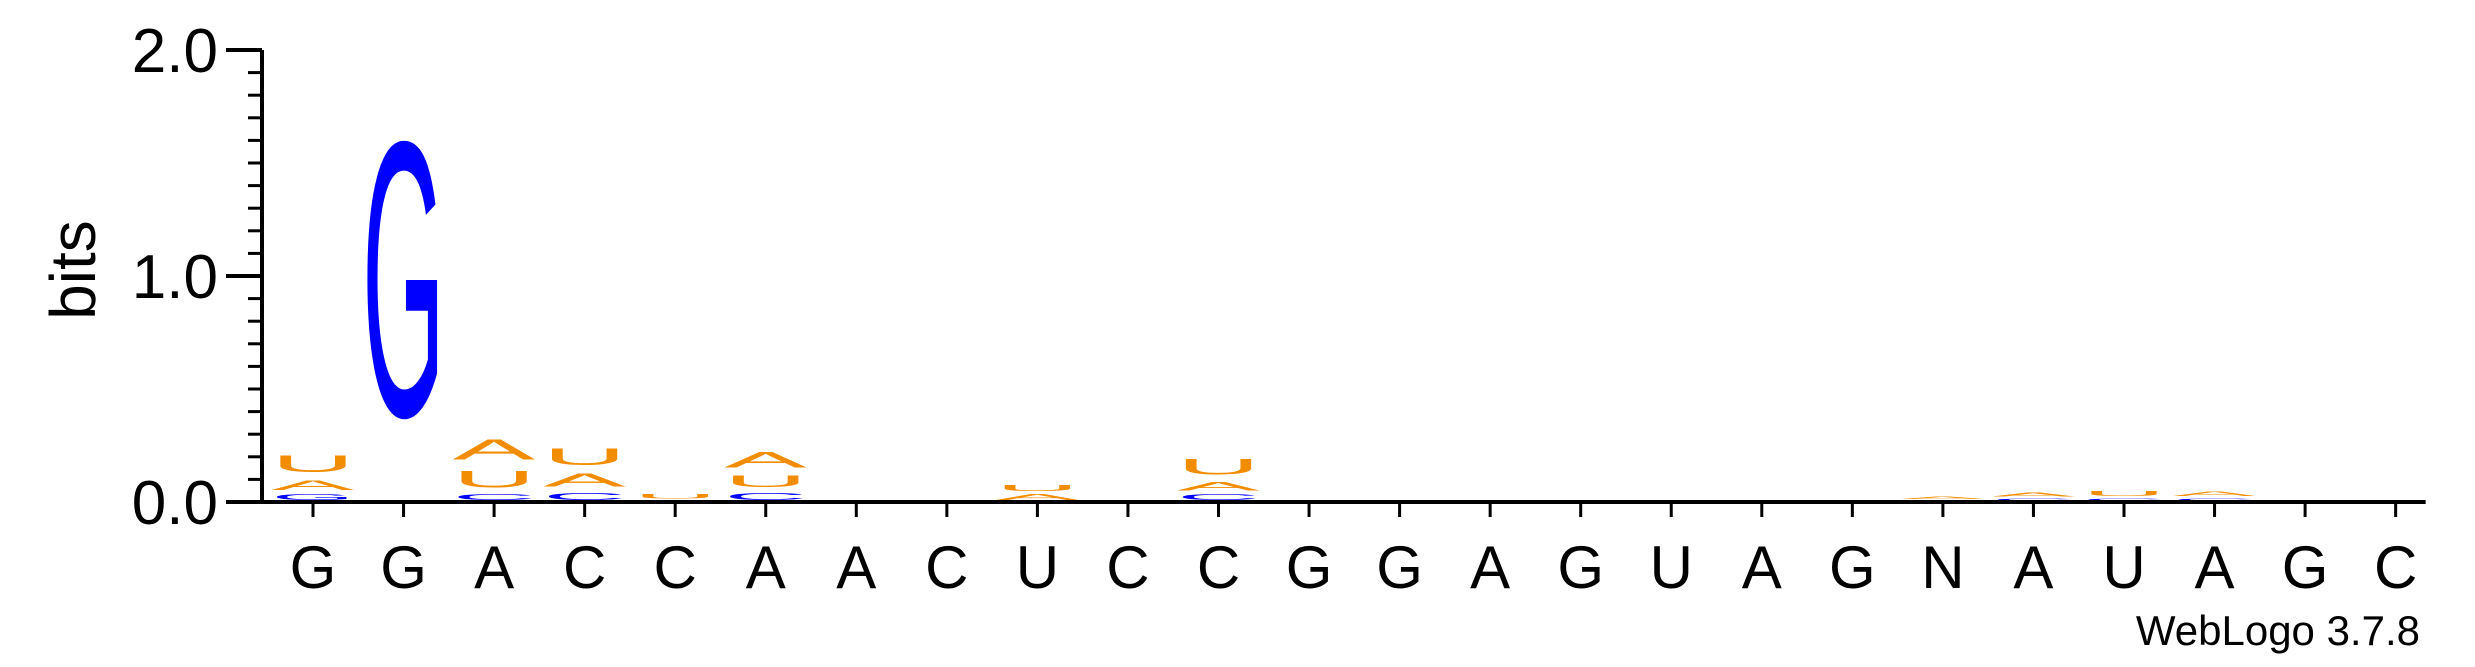  Describe the element at coordinates (175, 277) in the screenshot. I see `y-tick-label: 1.0` at that location.